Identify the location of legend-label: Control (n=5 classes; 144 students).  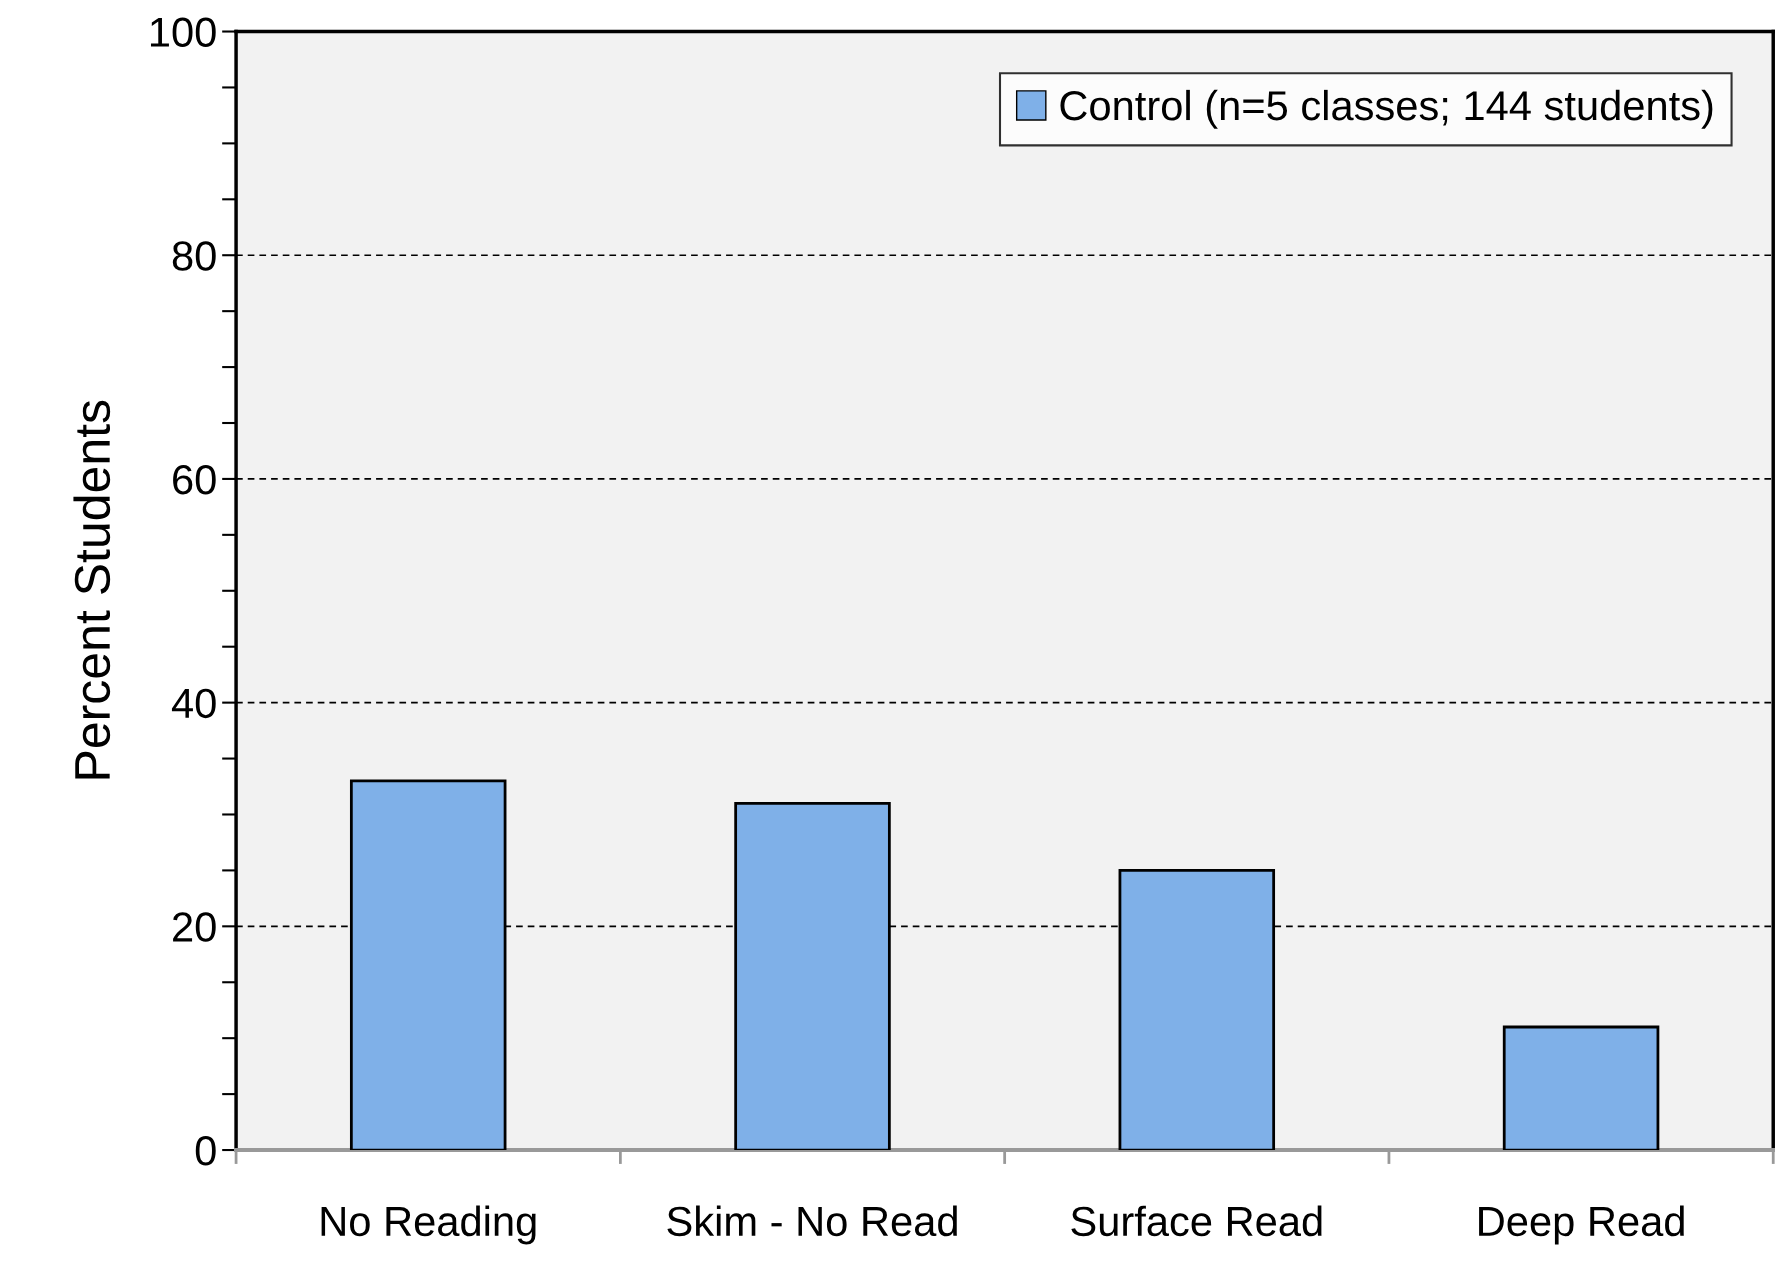
(1386, 109).